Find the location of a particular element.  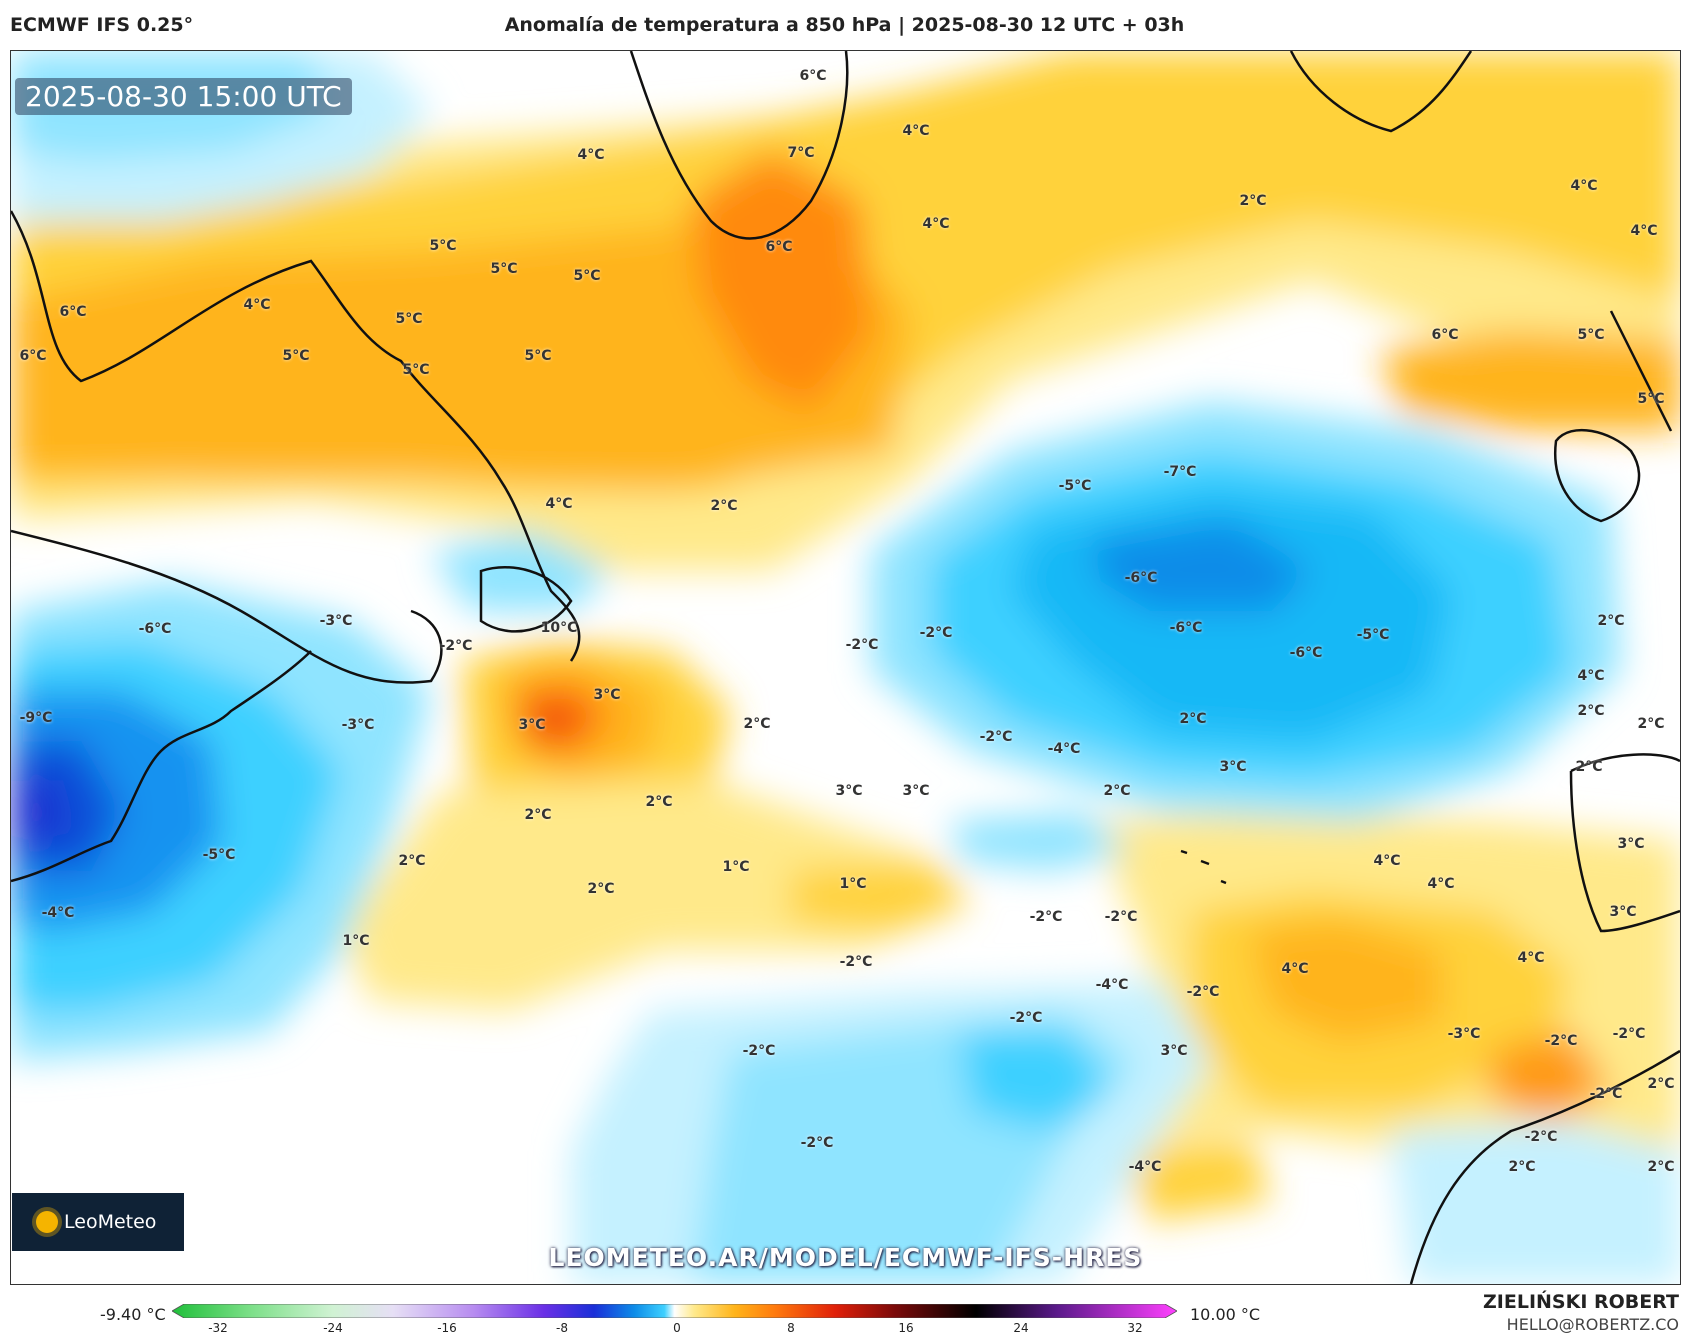

sun-icon is located at coordinates (47, 1222).